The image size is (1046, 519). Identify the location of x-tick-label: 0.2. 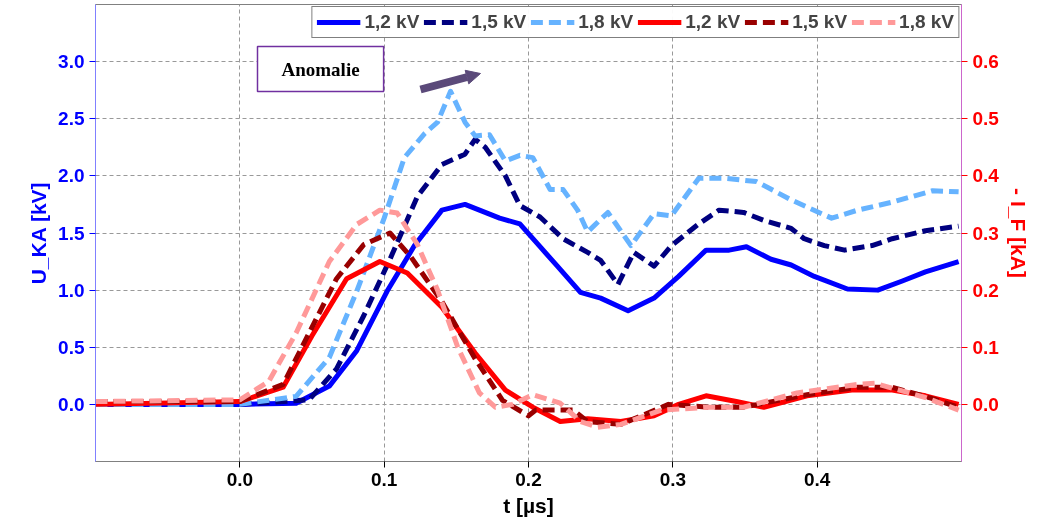
(528, 479).